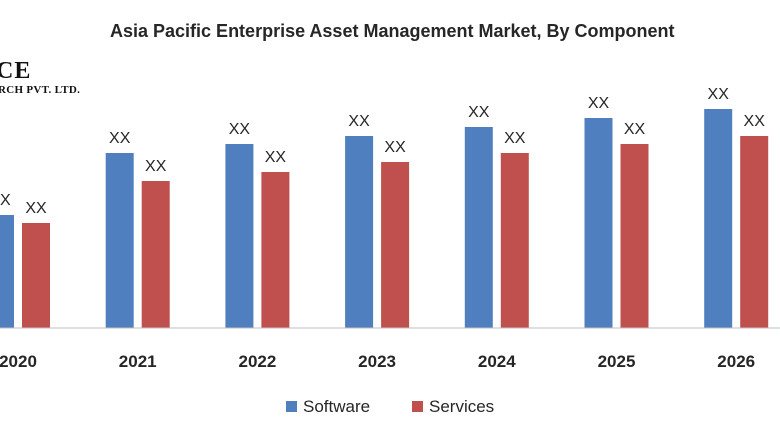  I want to click on x-tick-label-2024: 2024, so click(497, 361).